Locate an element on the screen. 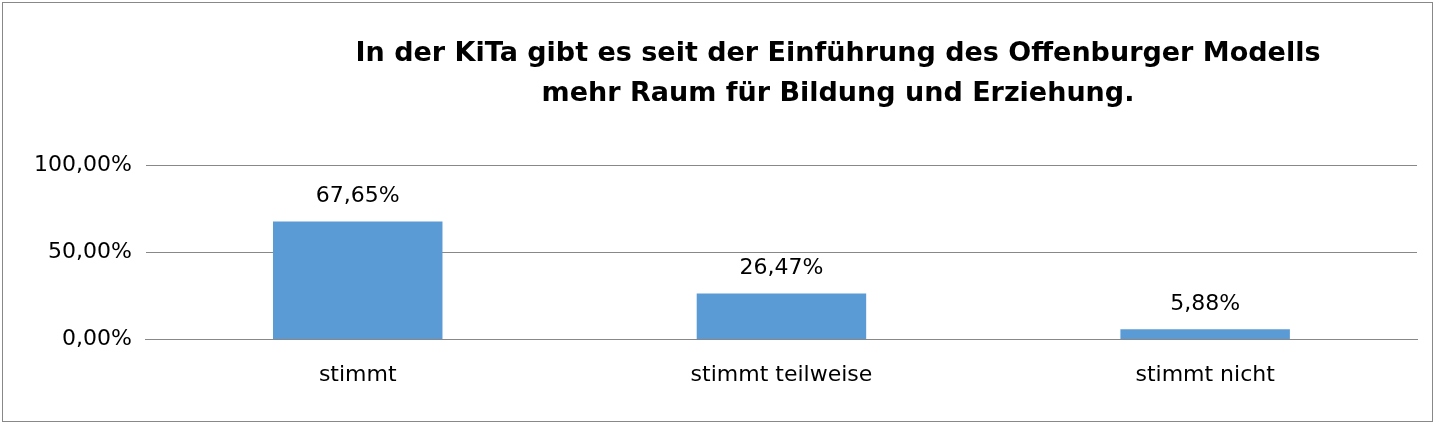 Image resolution: width=1437 pixels, height=424 pixels. data-label: 5,88% is located at coordinates (1205, 303).